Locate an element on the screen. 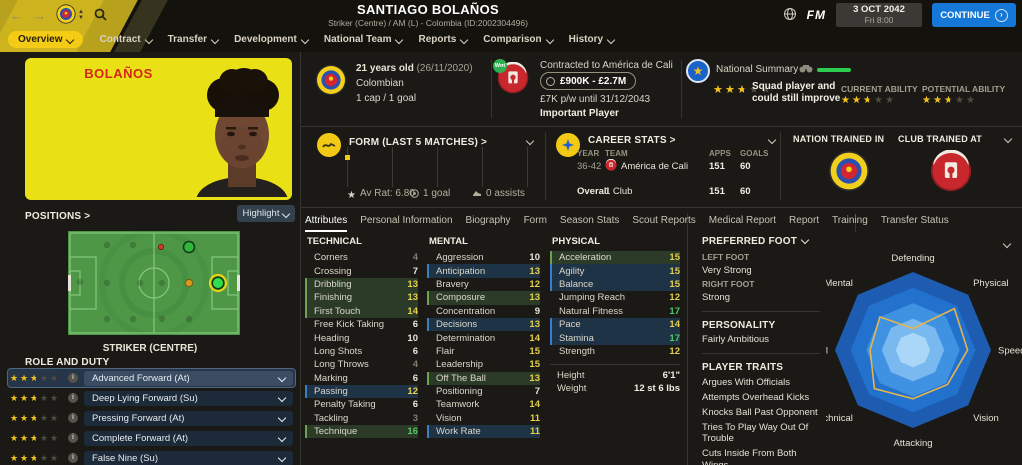 The width and height of the screenshot is (1022, 465). nav-item-reports: Reports is located at coordinates (443, 39).